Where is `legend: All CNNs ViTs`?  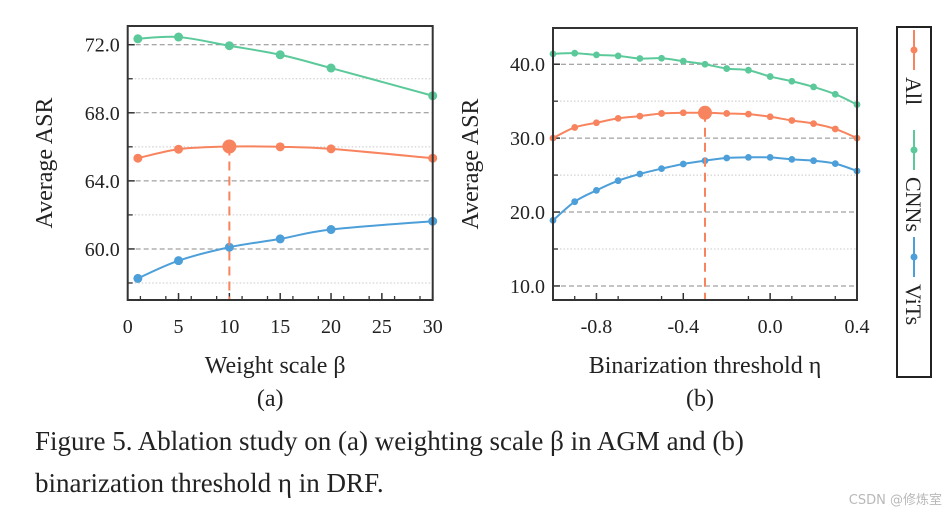
legend: All CNNs ViTs is located at coordinates (914, 202).